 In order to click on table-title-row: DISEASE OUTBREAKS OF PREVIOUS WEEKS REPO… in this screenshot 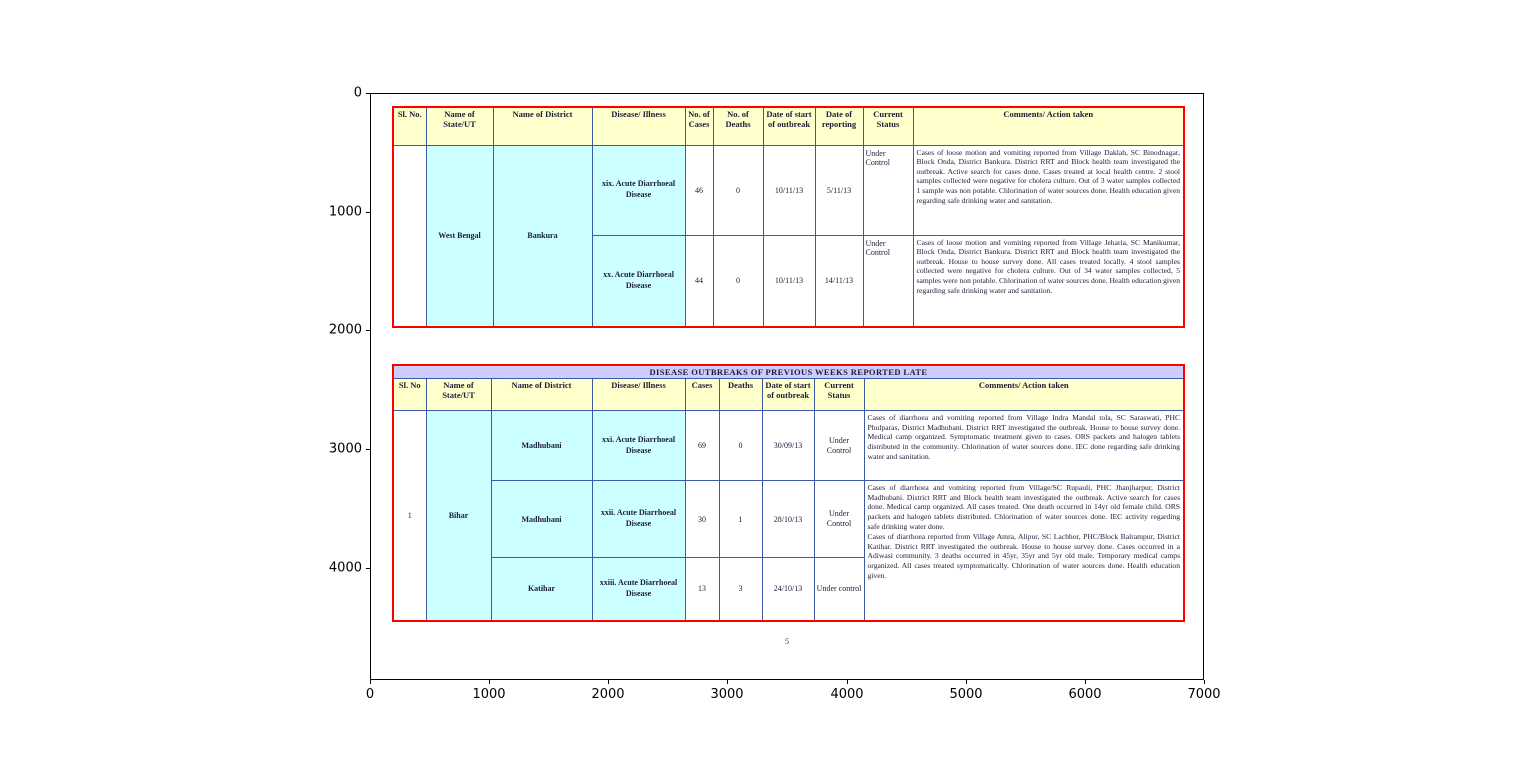, I will do `click(788, 371)`.